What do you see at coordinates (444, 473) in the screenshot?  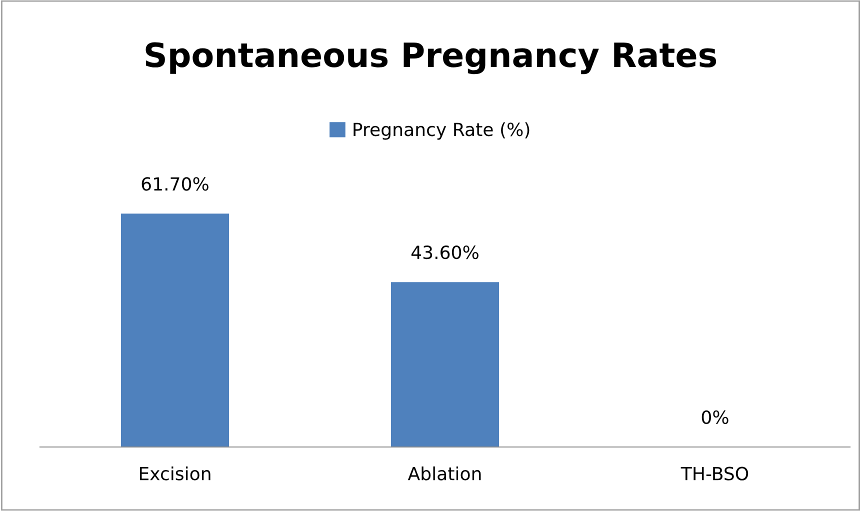 I see `x-tick-label: Ablation` at bounding box center [444, 473].